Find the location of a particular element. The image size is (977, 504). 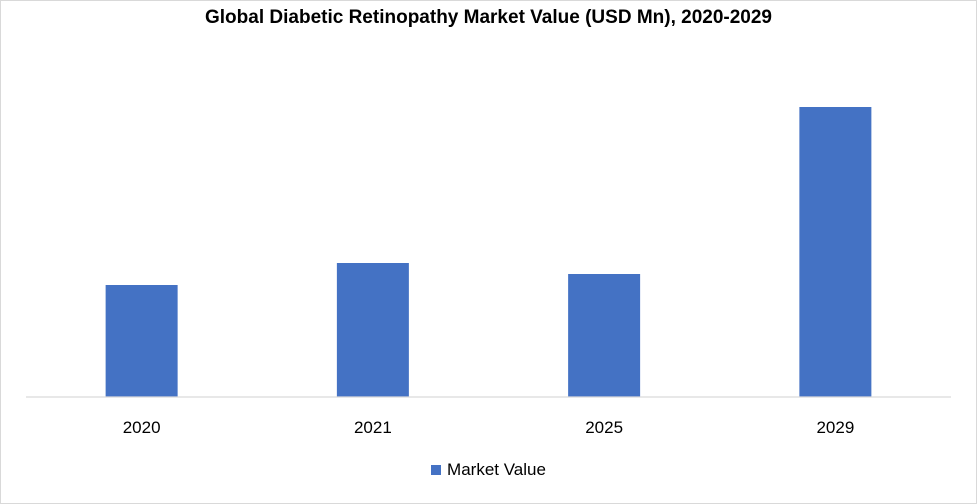

x-tick-labels: 2020 2021 2025 2029 is located at coordinates (489, 427).